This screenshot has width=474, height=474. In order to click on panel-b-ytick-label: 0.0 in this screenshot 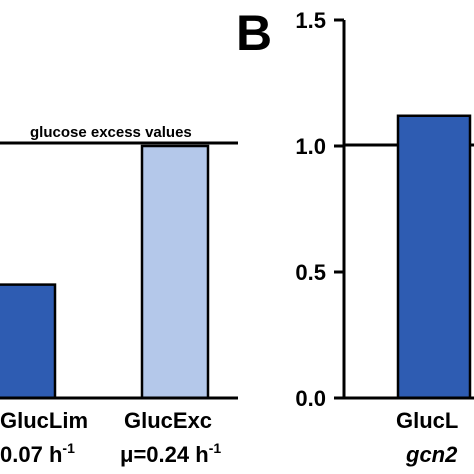, I will do `click(310, 398)`.